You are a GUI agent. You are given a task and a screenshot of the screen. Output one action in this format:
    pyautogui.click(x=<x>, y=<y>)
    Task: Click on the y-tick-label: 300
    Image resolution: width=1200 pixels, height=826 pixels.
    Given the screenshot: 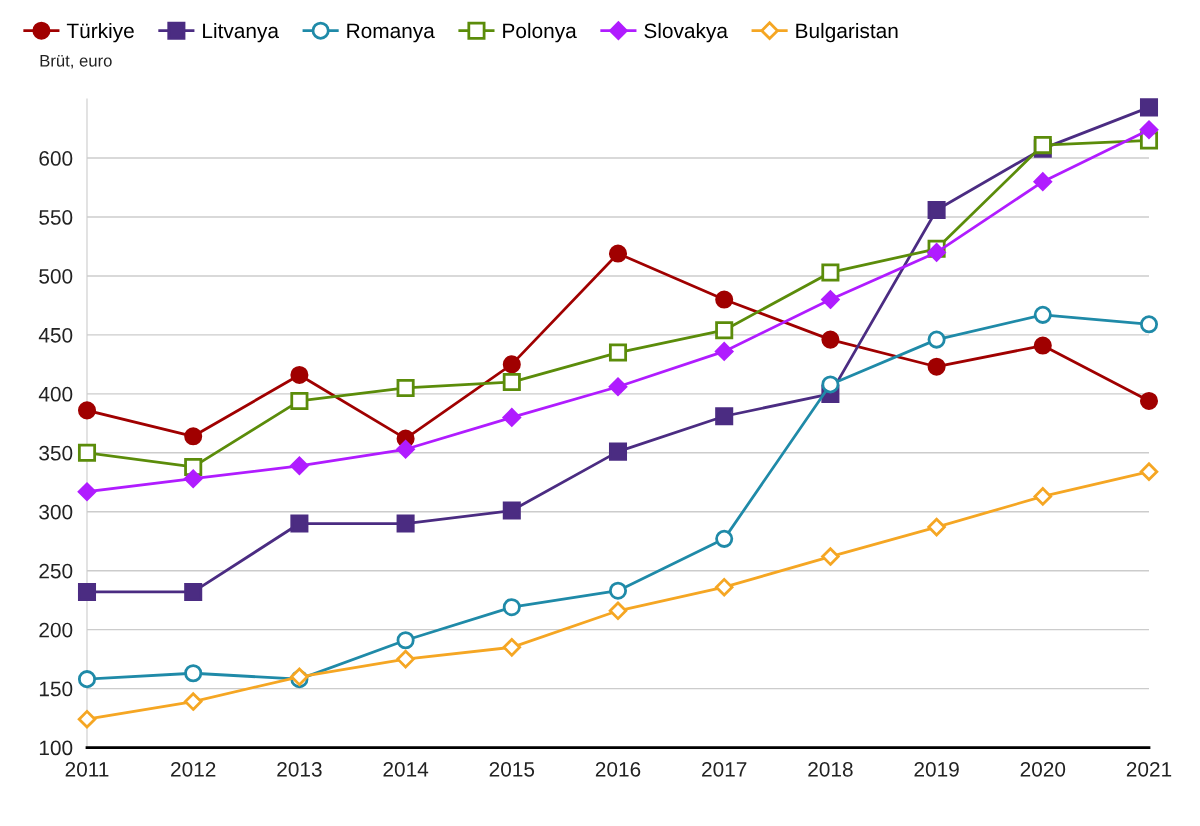 What is the action you would take?
    pyautogui.click(x=56, y=512)
    